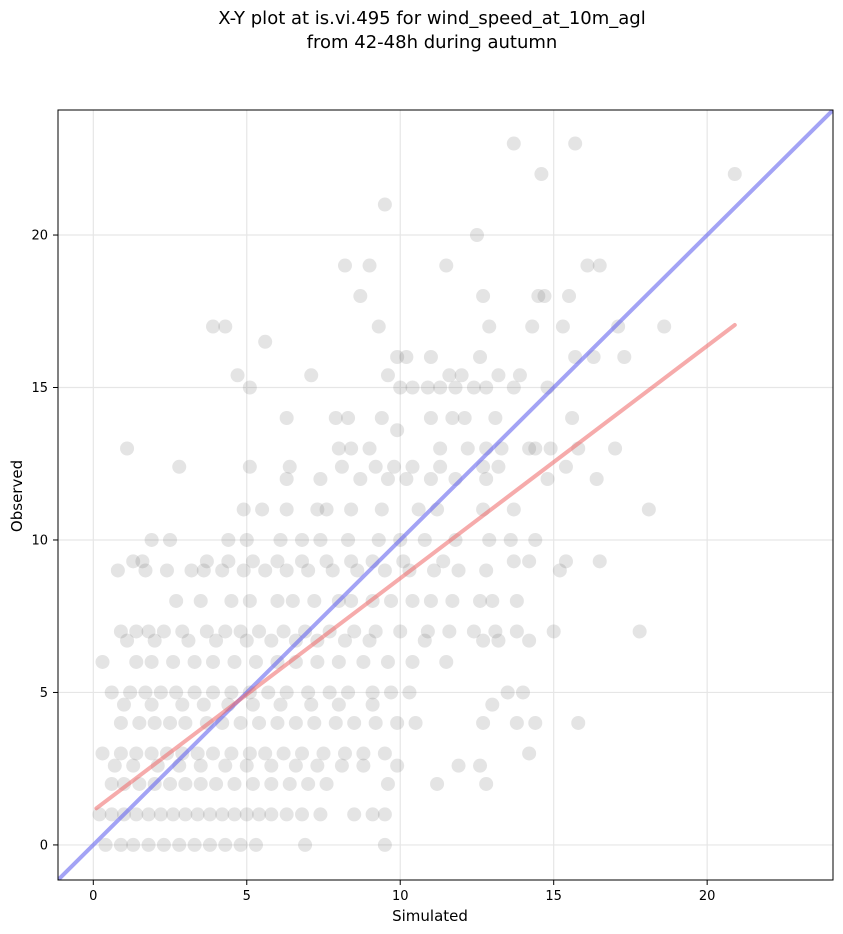  I want to click on x-tick-label: 20, so click(707, 896).